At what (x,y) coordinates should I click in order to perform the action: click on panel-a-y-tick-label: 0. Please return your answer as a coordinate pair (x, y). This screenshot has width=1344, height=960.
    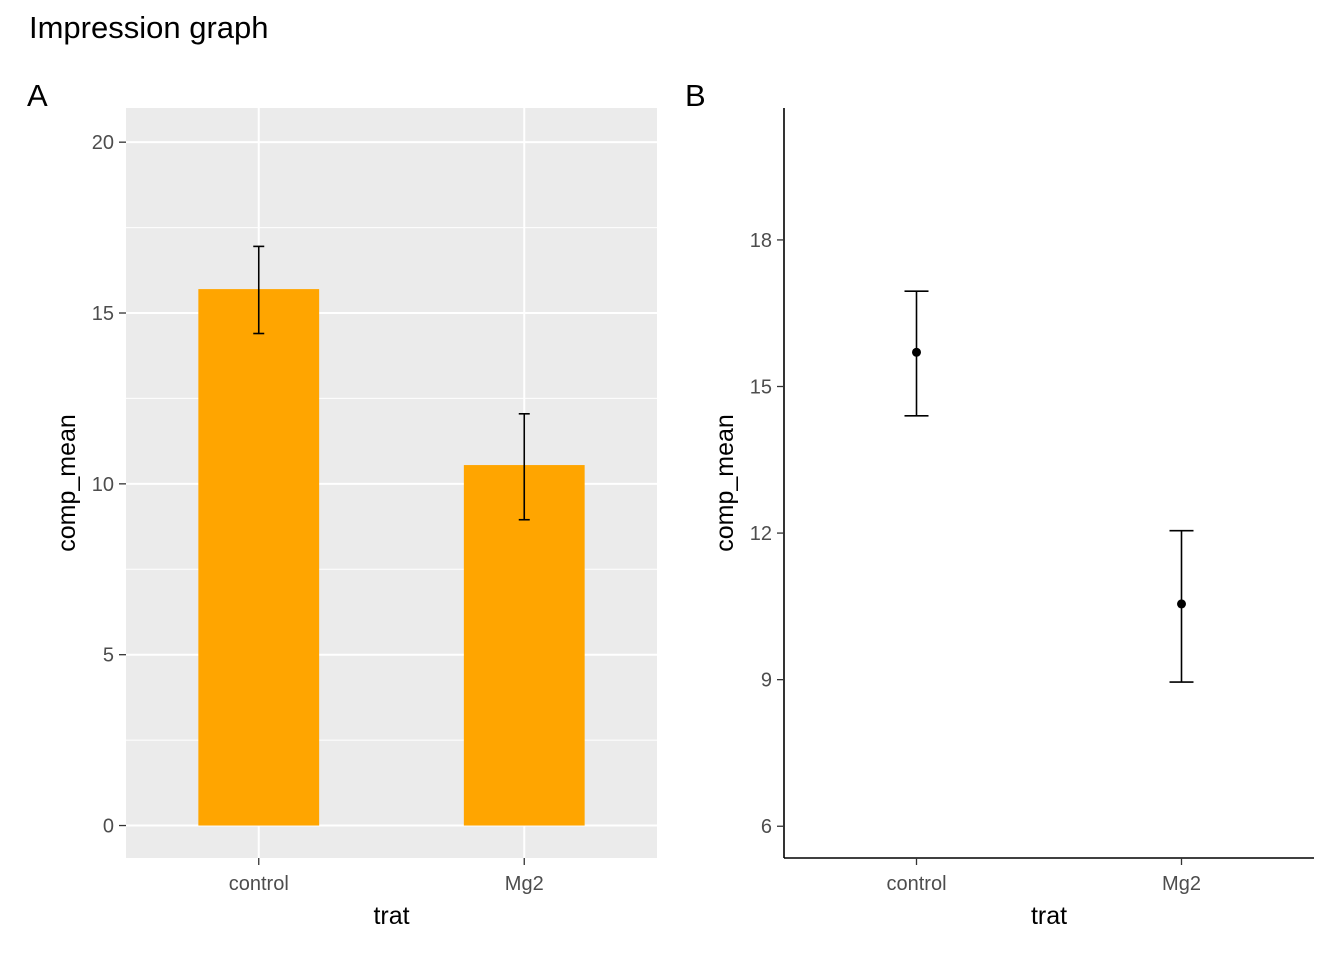
    Looking at the image, I should click on (108, 827).